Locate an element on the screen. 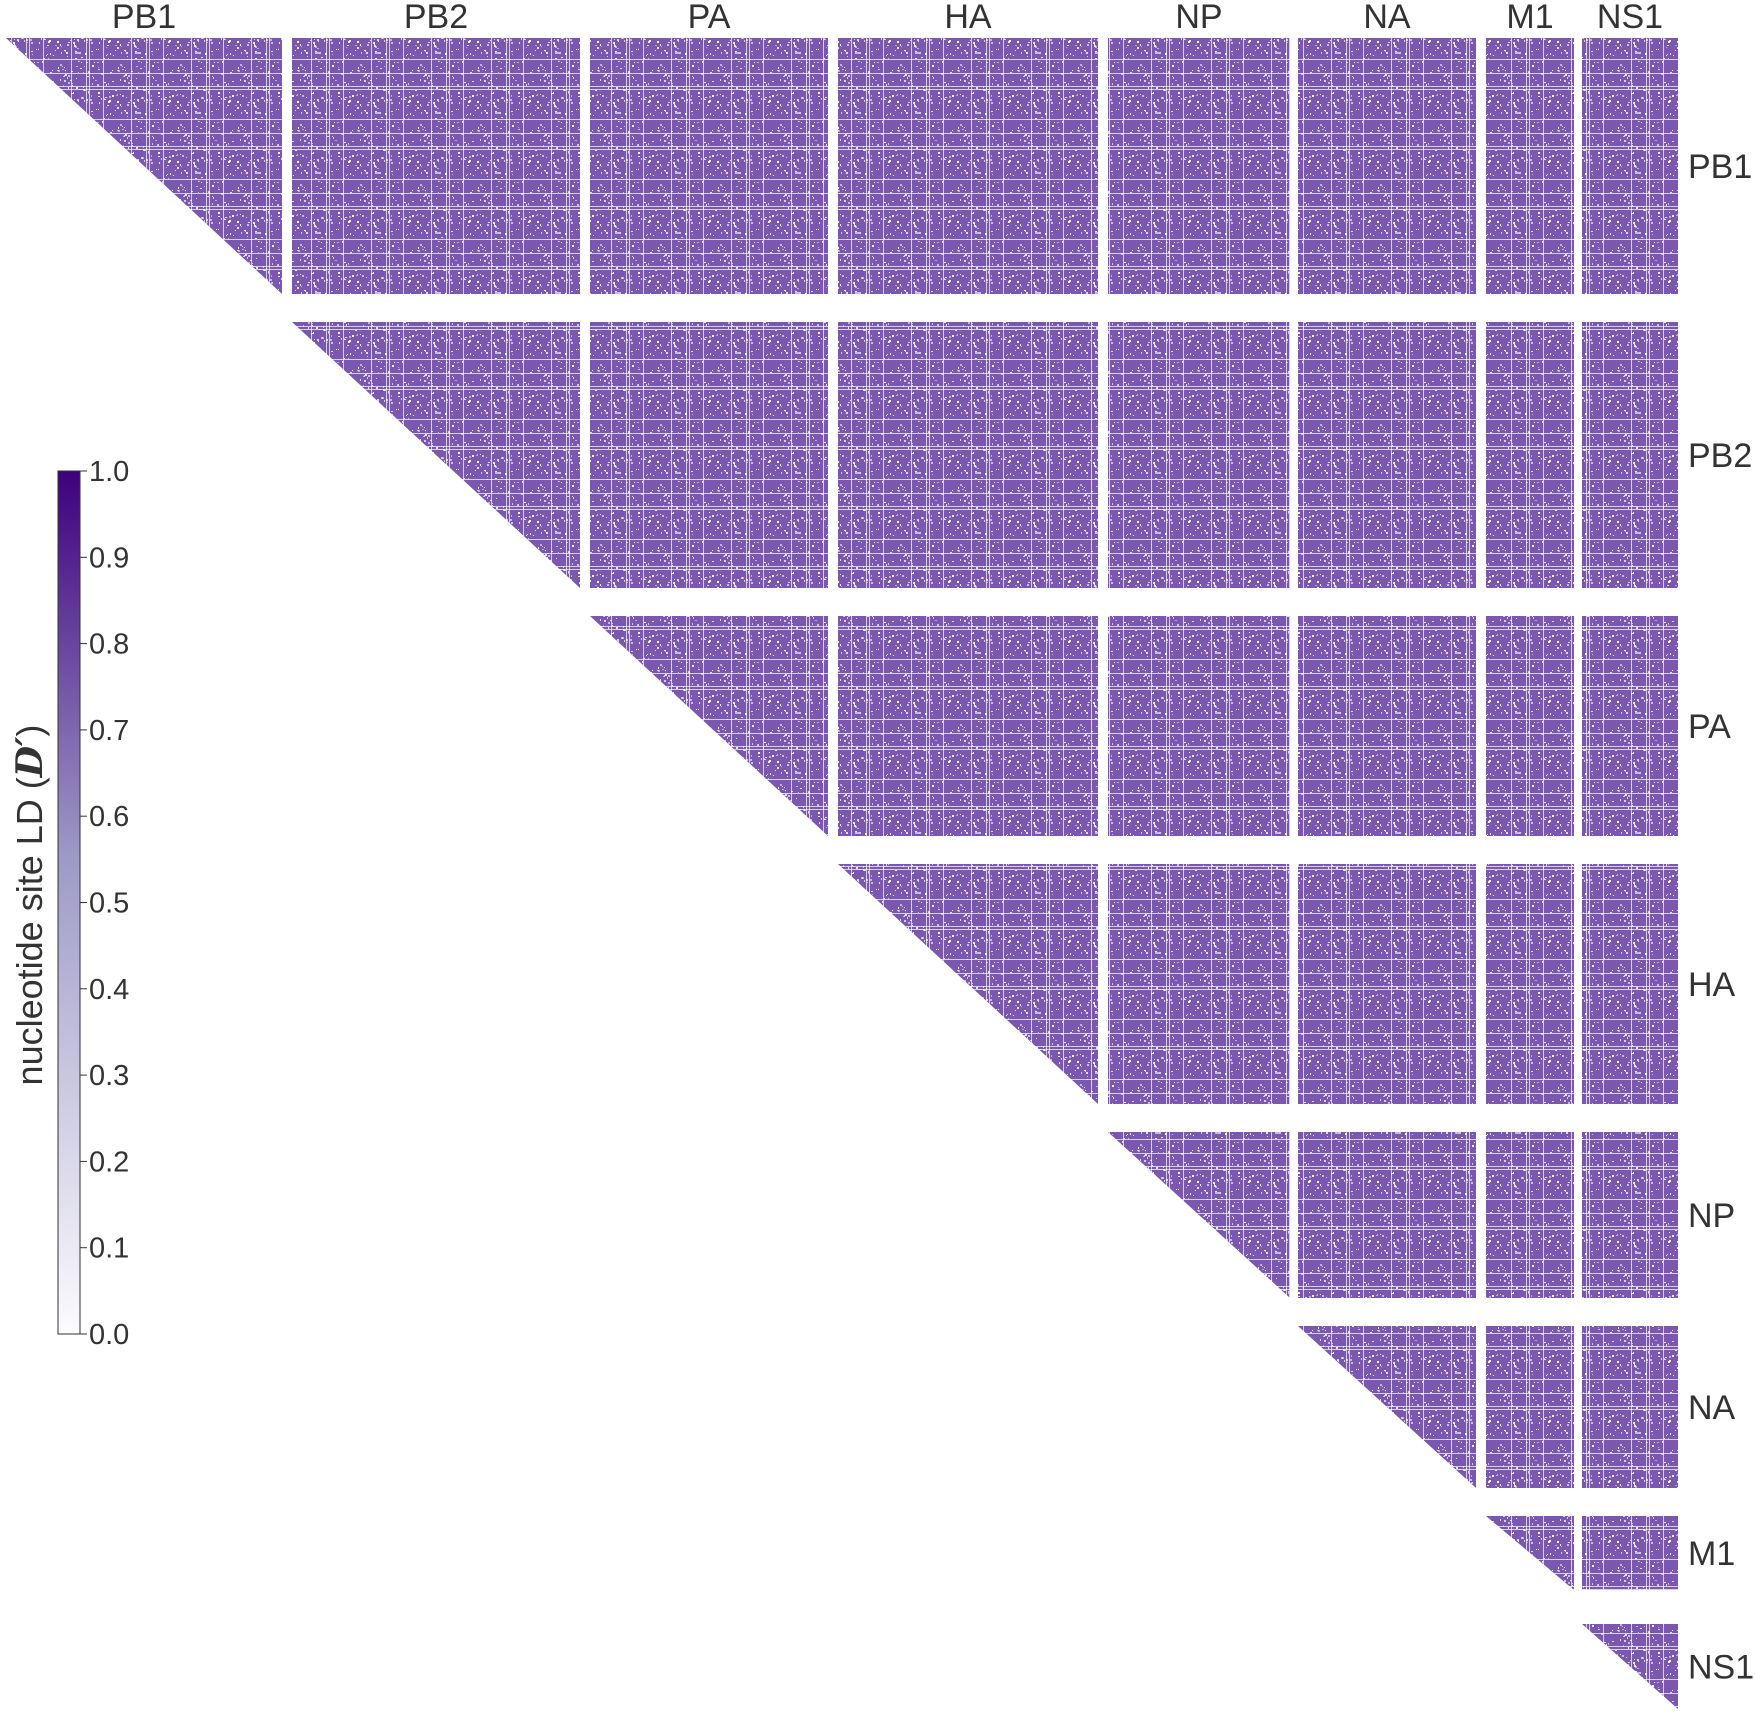  colorbar-title: nucleotide site LD (D′) is located at coordinates (30, 905).